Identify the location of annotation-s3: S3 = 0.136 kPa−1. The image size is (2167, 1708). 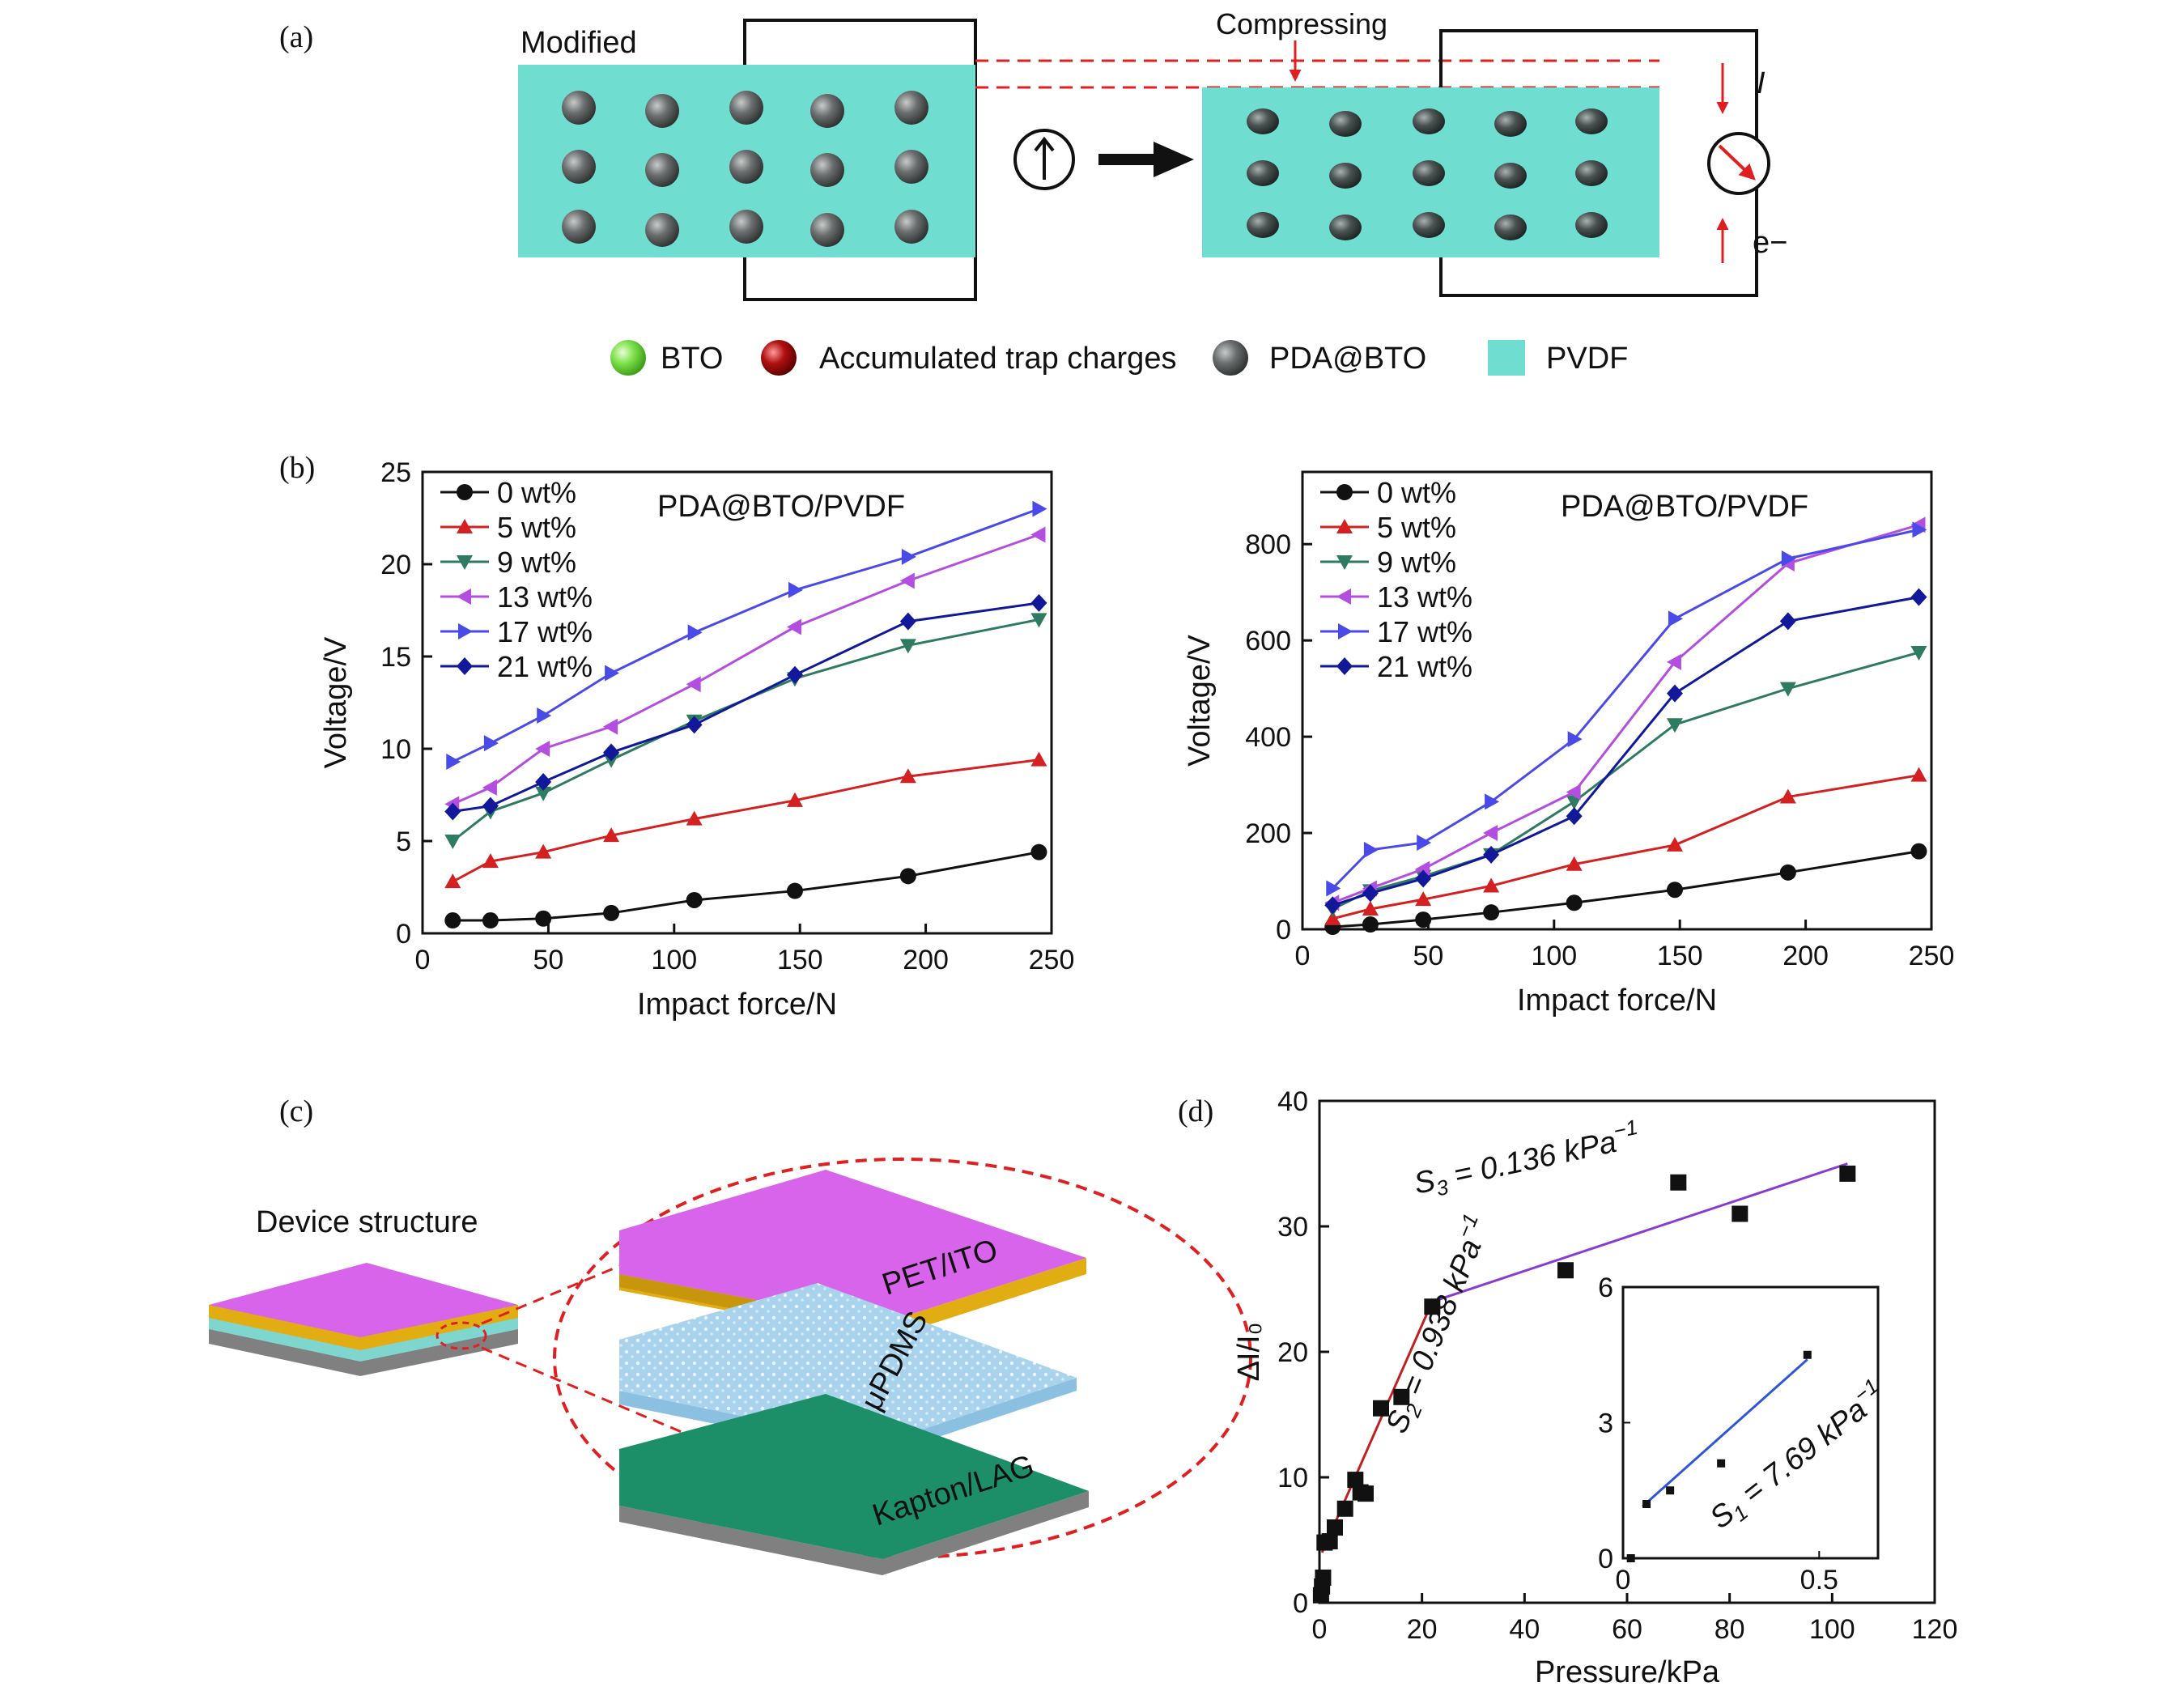
(1527, 1160).